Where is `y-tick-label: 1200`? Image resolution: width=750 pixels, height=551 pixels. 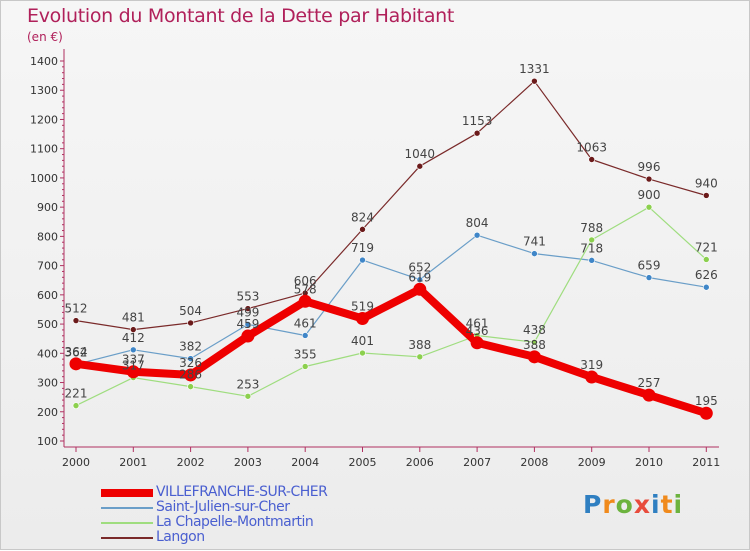
y-tick-label: 1200 is located at coordinates (44, 119).